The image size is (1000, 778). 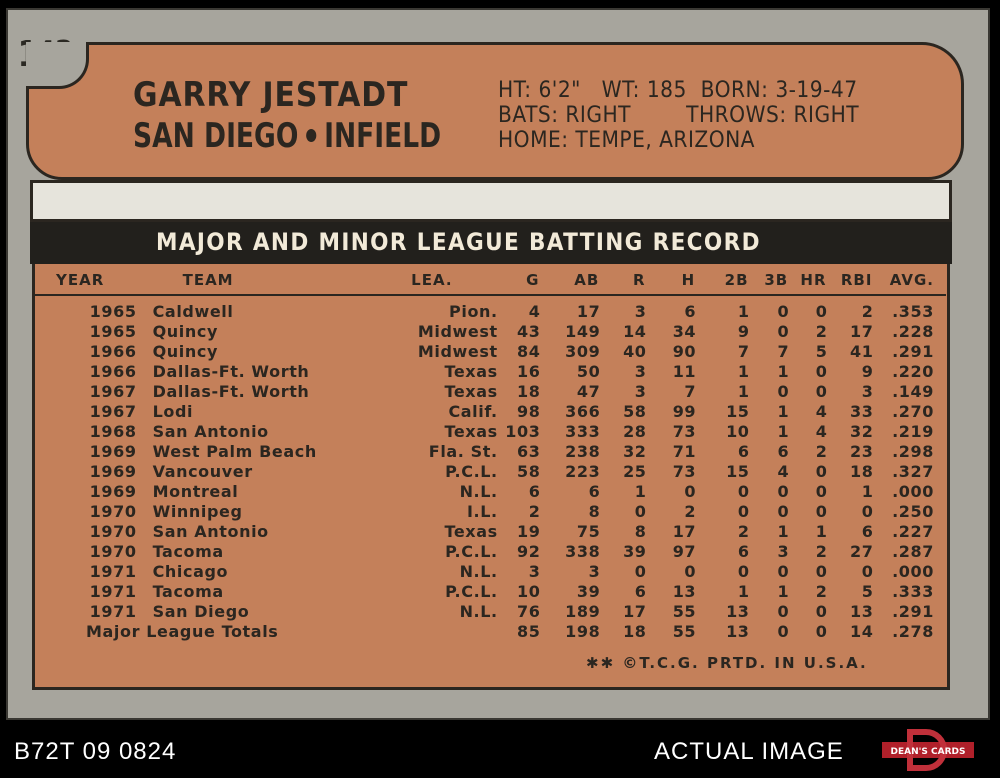 I want to click on actual-image-label: ACTUAL IMAGE, so click(x=749, y=751).